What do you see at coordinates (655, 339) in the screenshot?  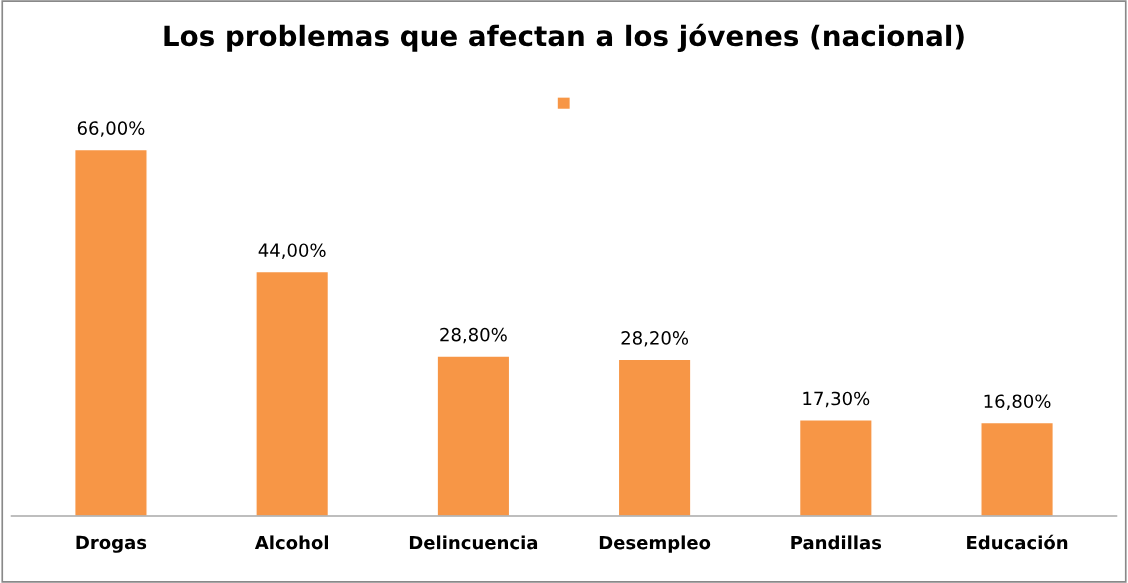 I see `data-label: 28,20%` at bounding box center [655, 339].